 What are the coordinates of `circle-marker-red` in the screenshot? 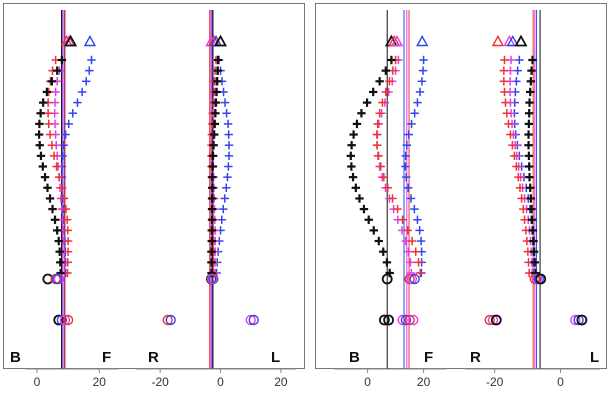 It's located at (409, 320).